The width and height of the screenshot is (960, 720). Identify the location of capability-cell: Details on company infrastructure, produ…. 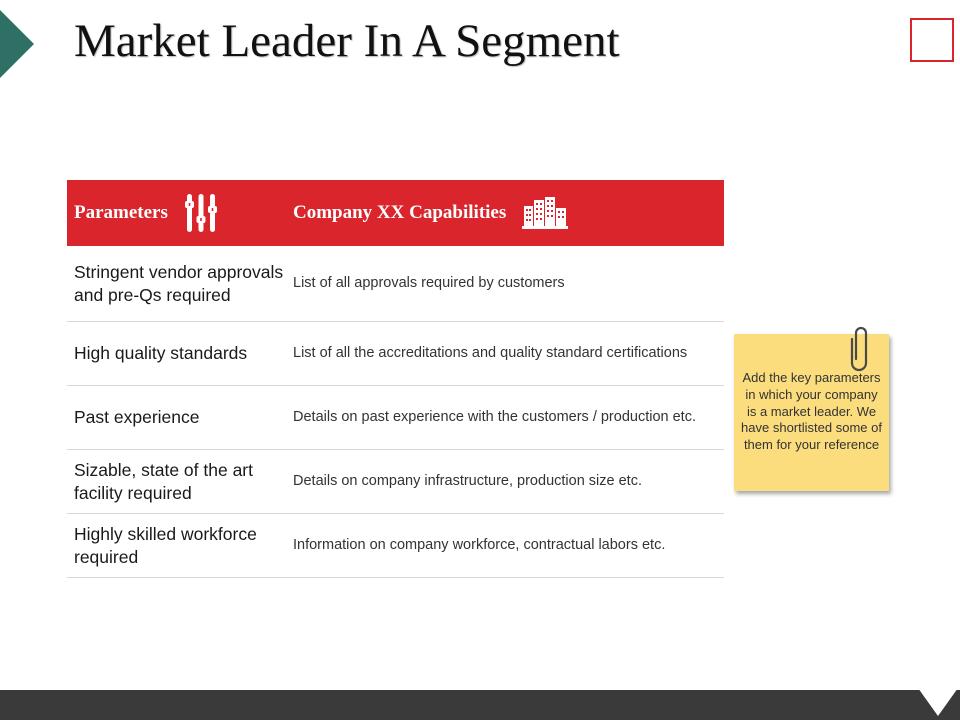
(467, 481).